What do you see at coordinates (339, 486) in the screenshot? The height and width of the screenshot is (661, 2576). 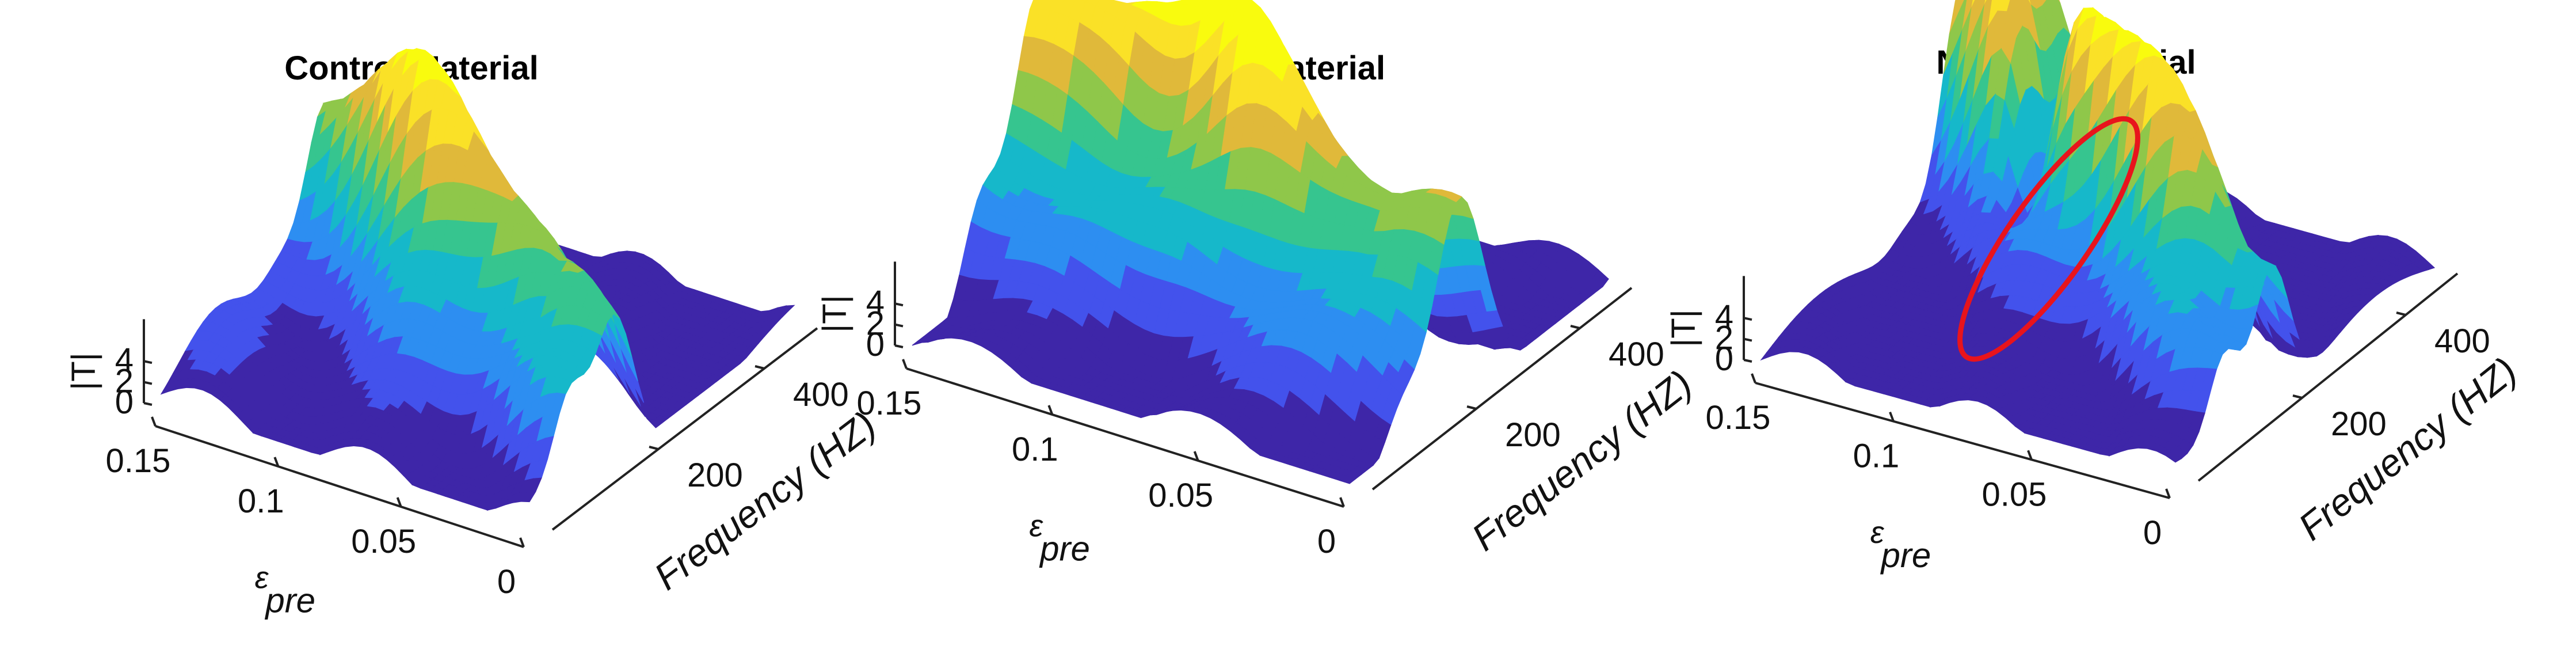 I see `x-axis-line` at bounding box center [339, 486].